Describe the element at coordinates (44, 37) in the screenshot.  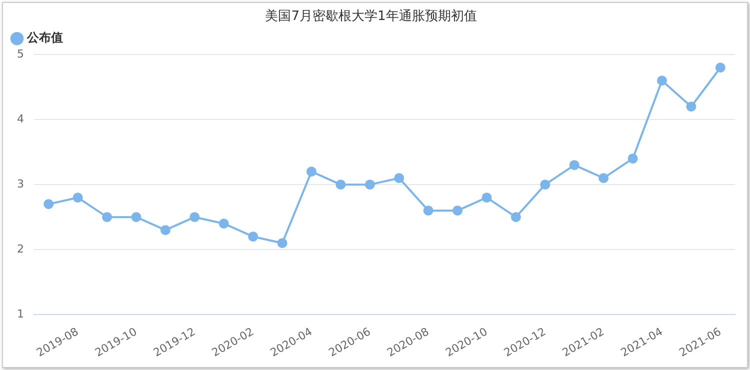
I see `legend-label: 公布值` at that location.